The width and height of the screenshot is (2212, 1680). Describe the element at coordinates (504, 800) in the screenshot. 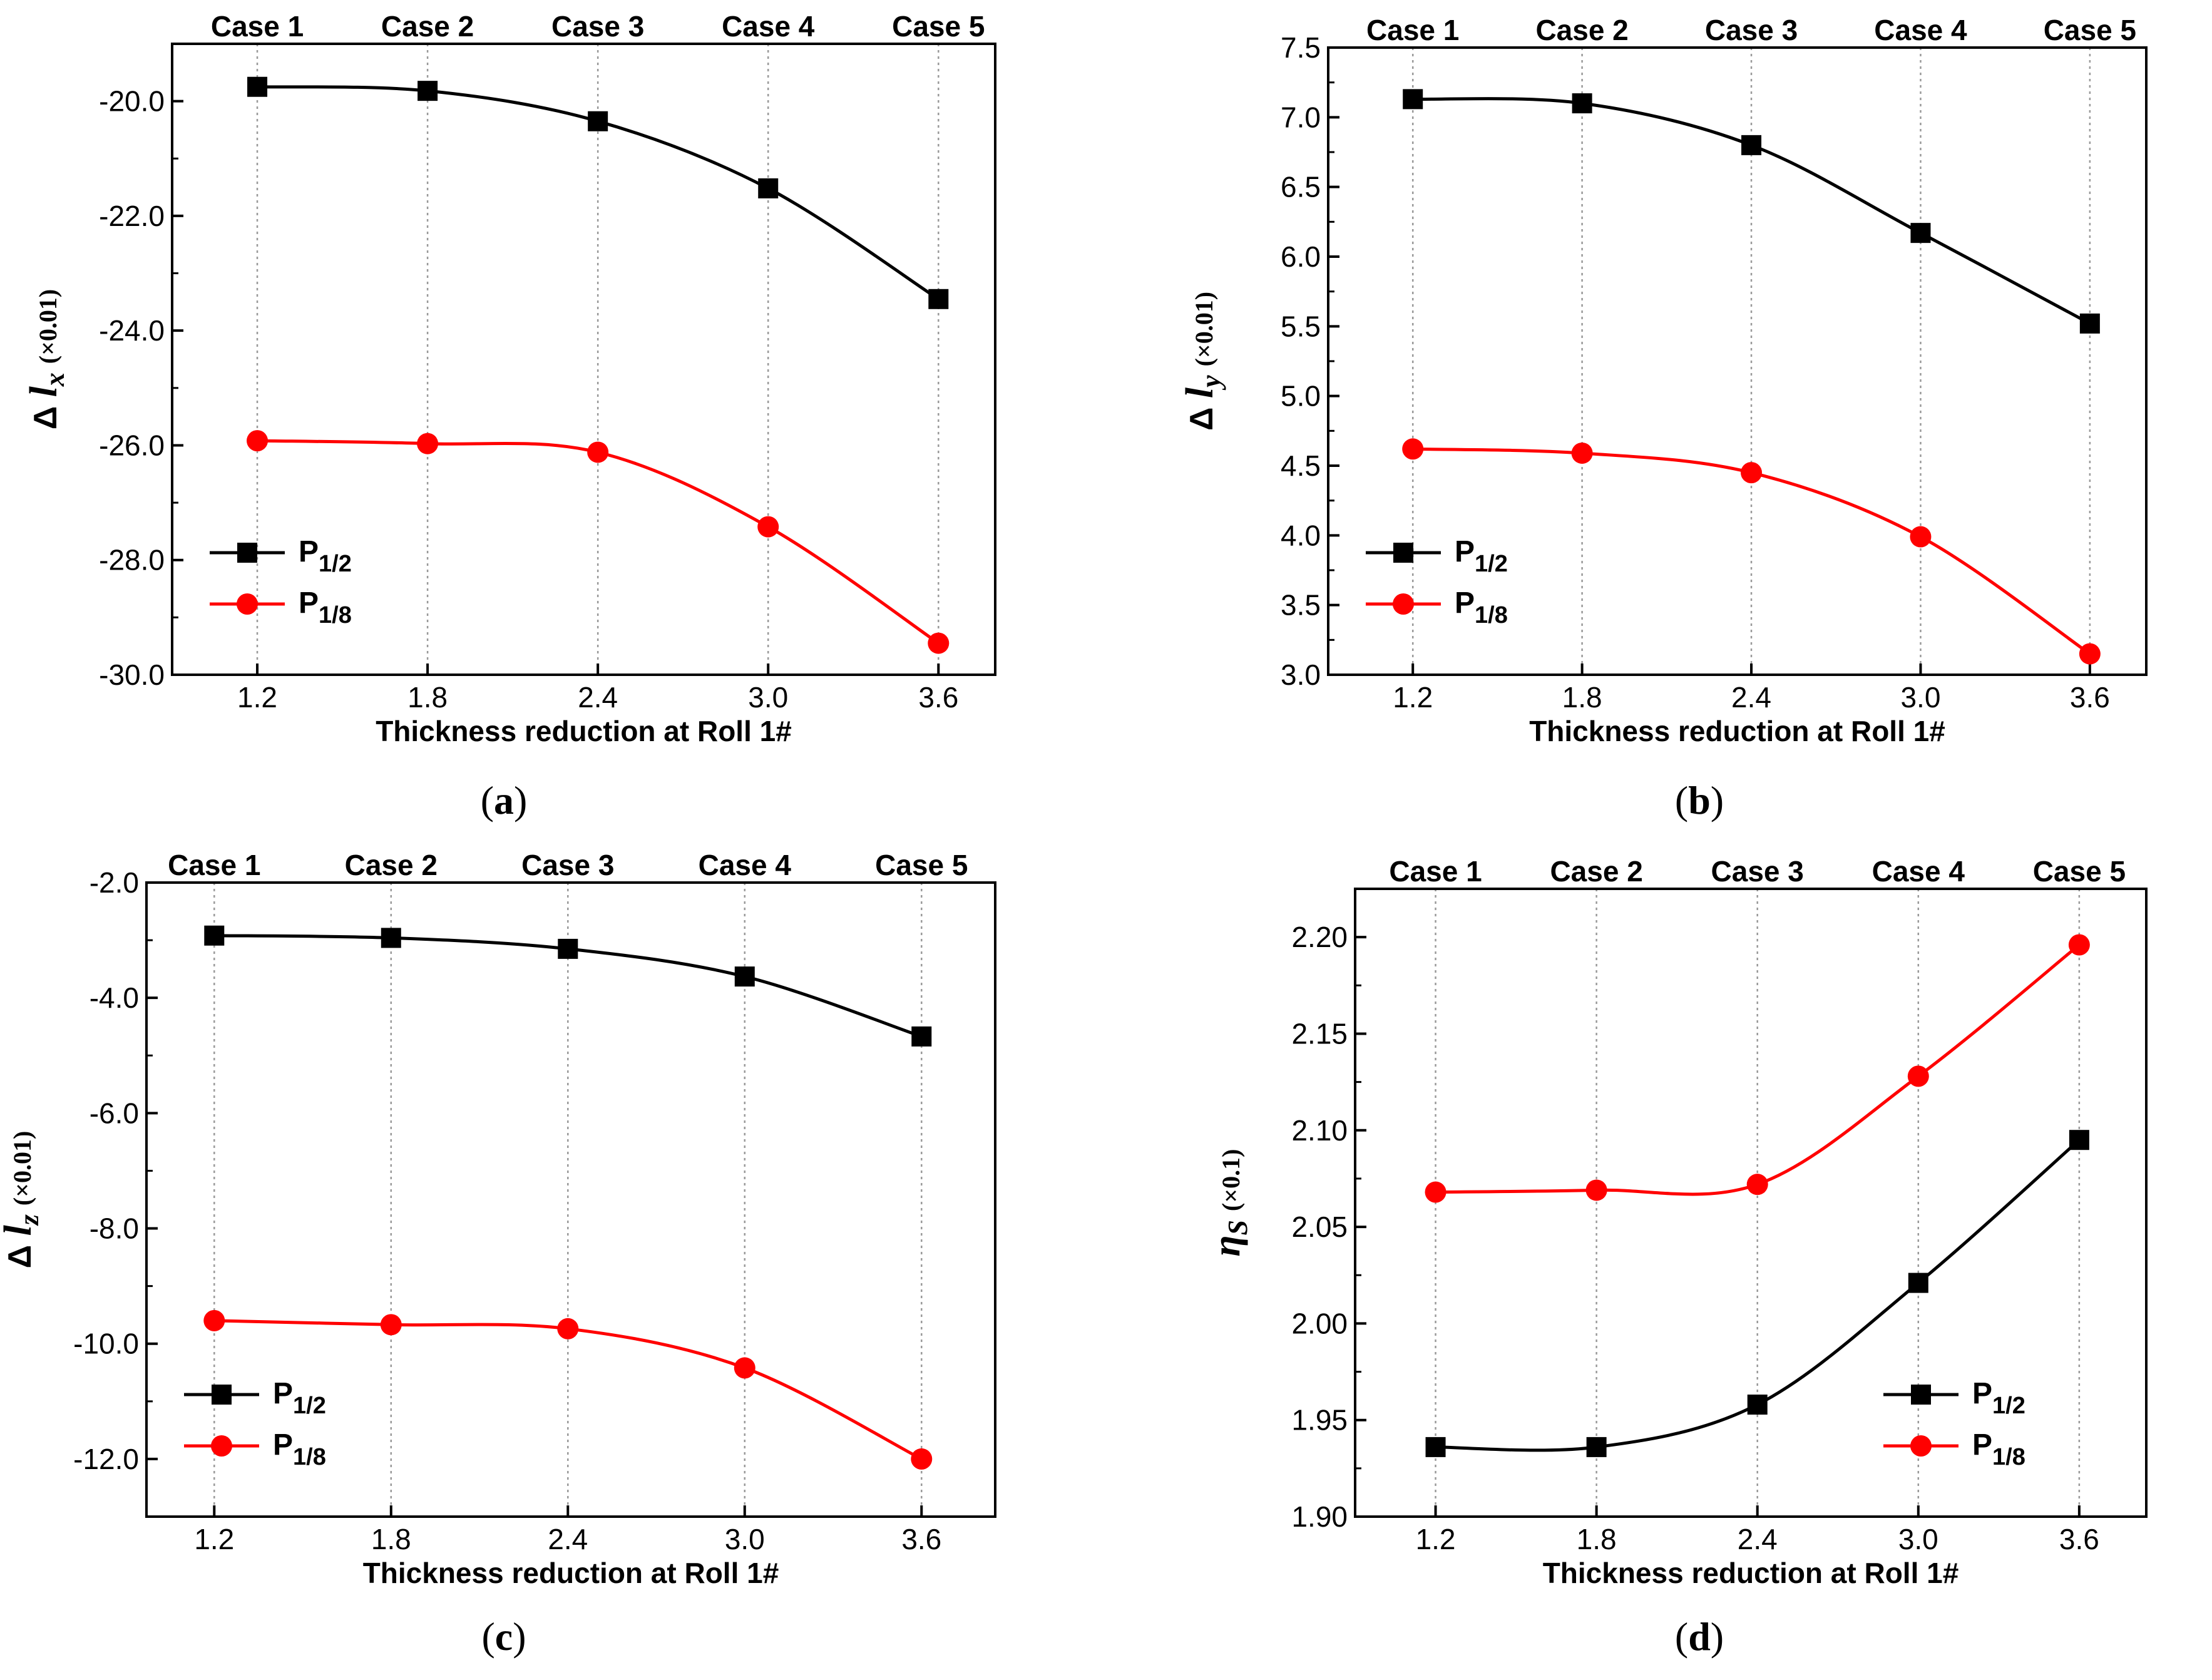

I see `caption-letter: a` at that location.